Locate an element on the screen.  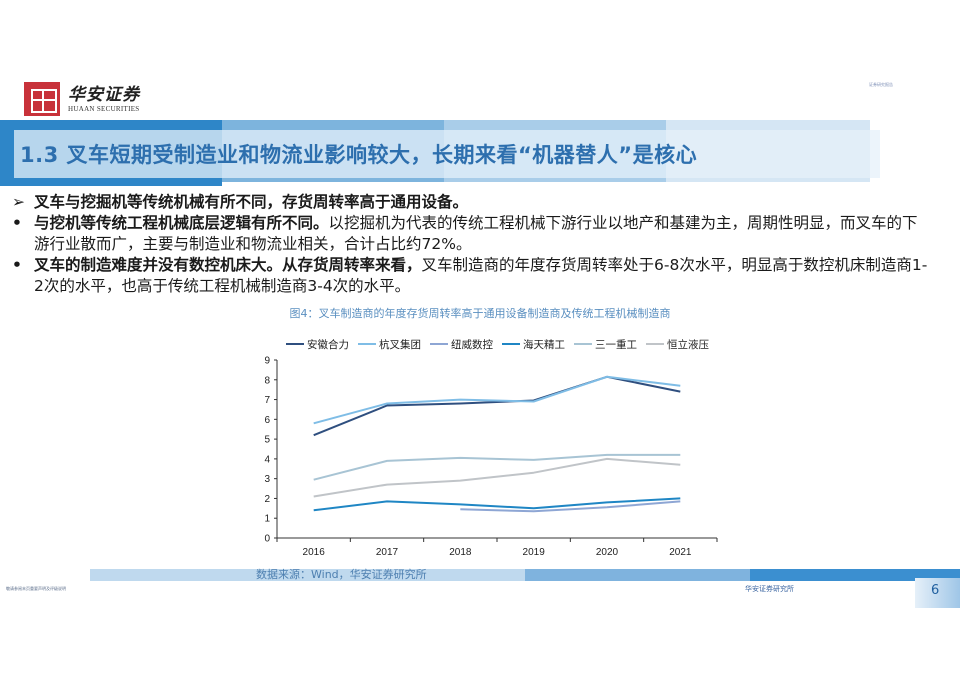
x-tick-label: 2021 is located at coordinates (680, 552).